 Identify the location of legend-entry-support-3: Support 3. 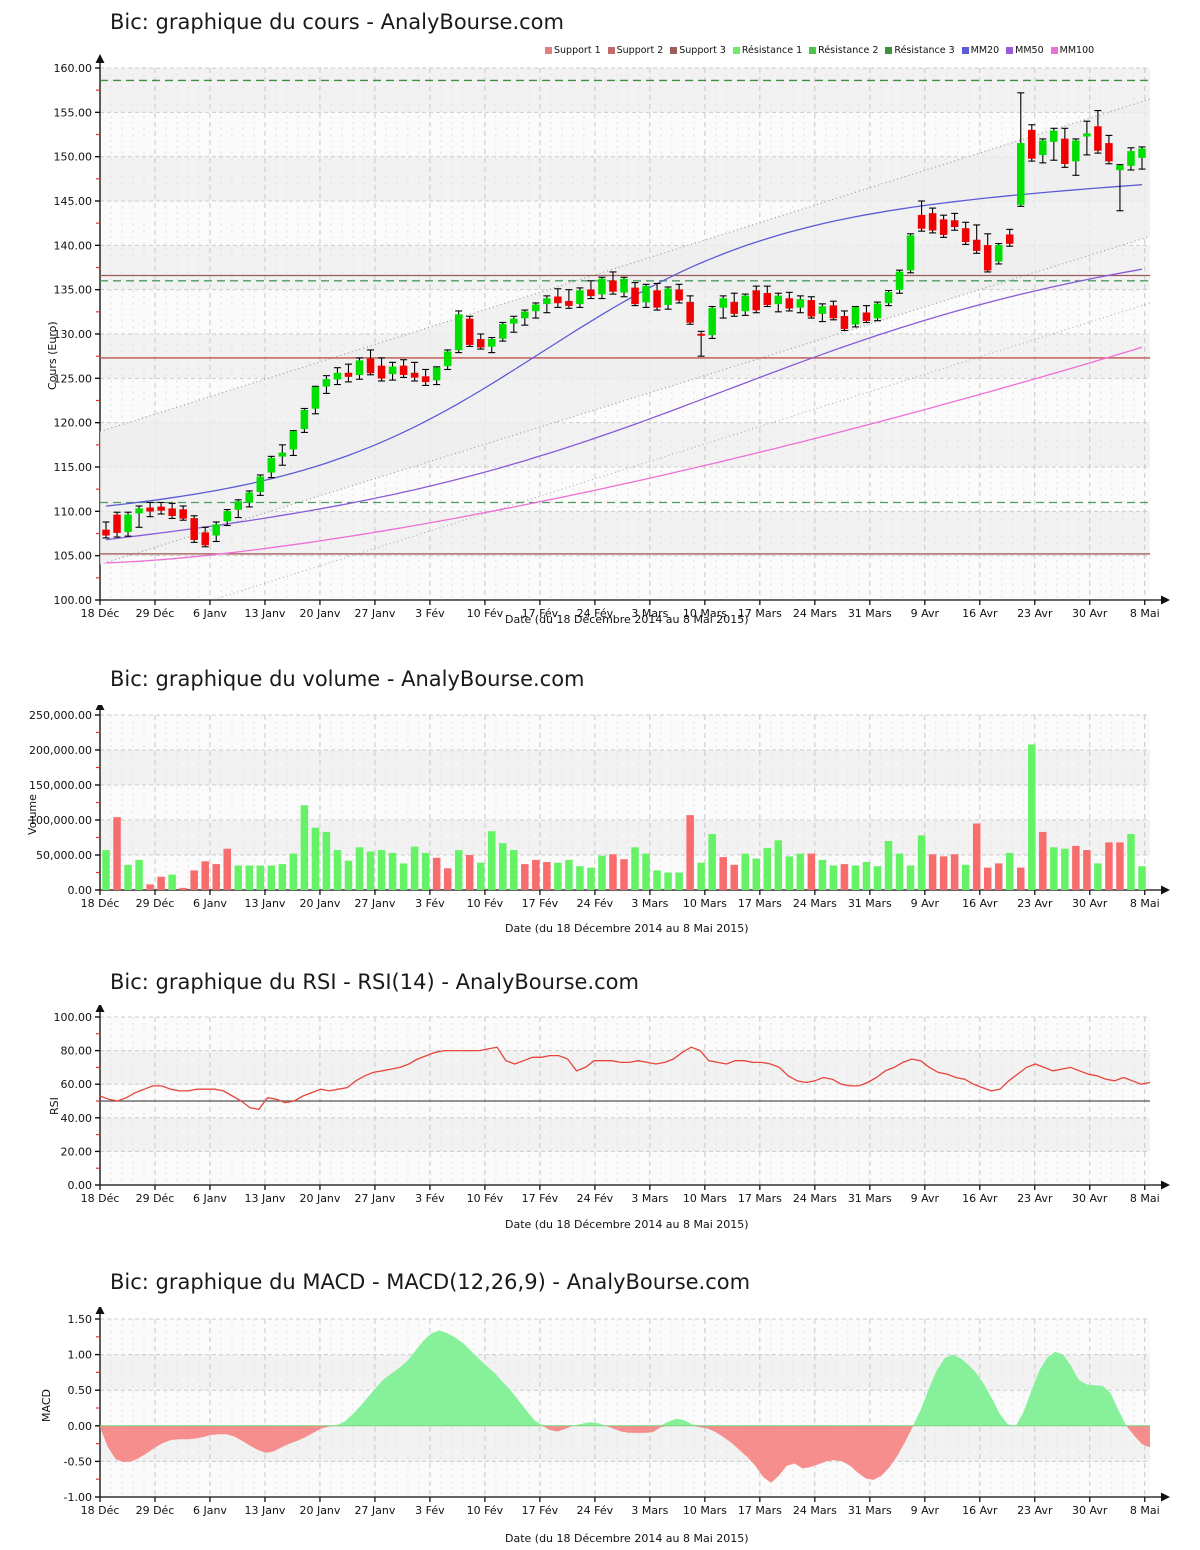
(698, 50).